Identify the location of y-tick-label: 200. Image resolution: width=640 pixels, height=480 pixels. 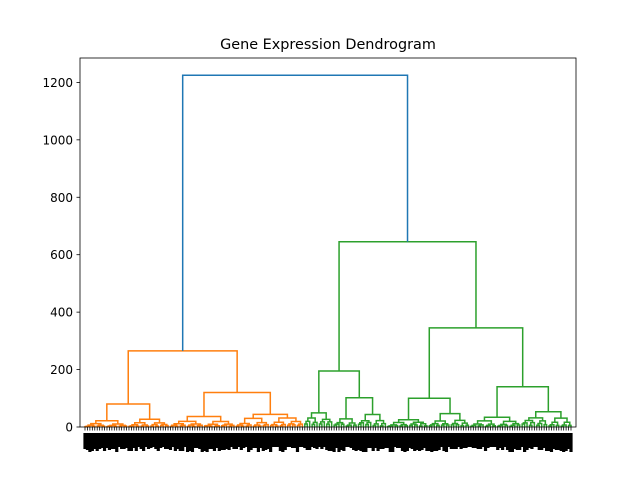
(61, 370).